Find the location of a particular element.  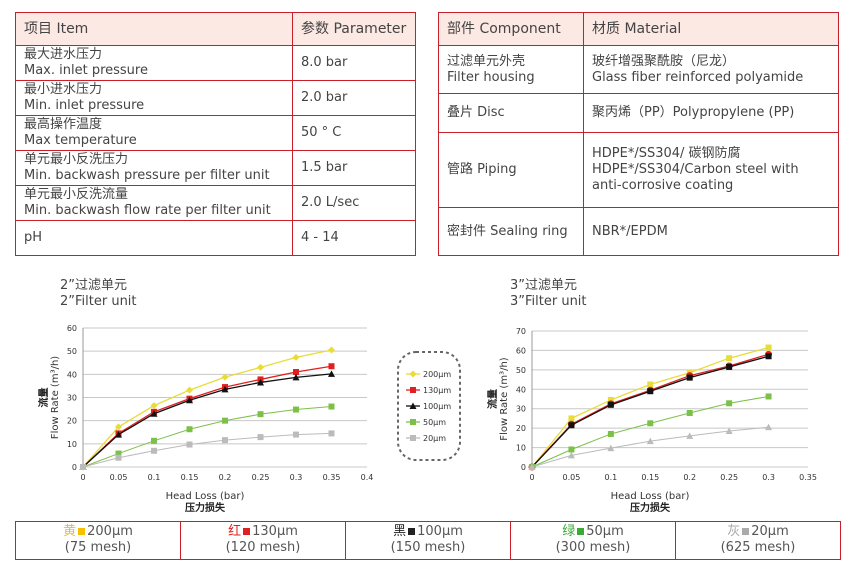

y-axis-label-zh: 流量 is located at coordinates (492, 399).